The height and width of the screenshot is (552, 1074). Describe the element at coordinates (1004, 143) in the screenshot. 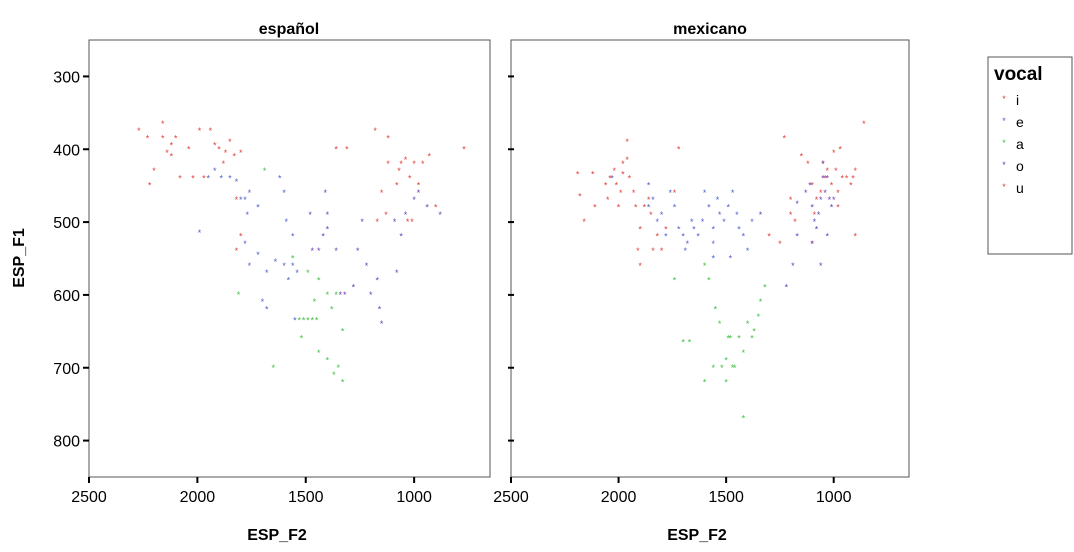

I see `legend-marker-a: *` at that location.